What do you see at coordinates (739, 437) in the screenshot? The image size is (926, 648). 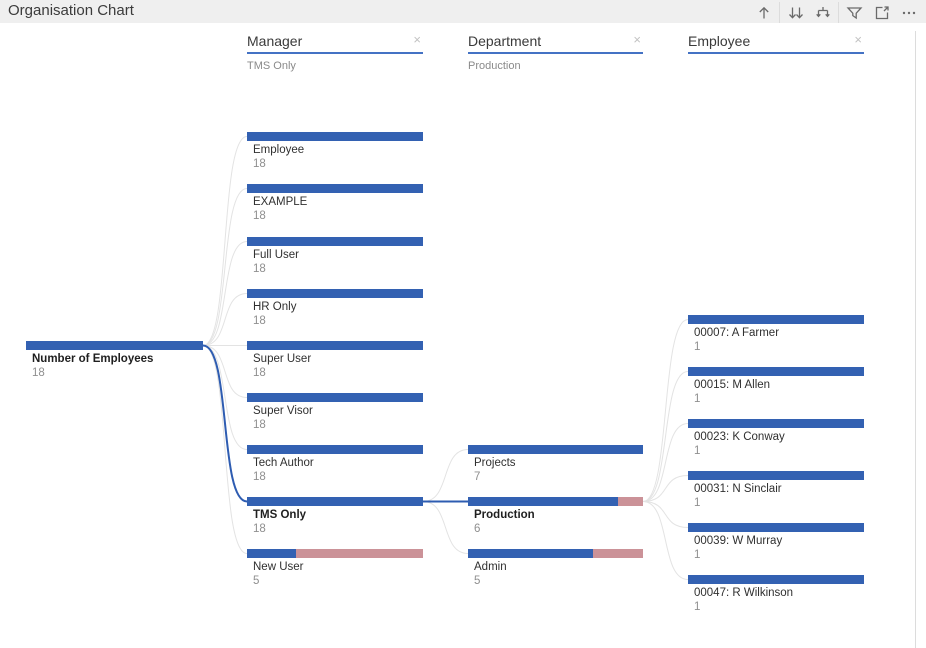 I see `node-label: 00023: K Conway` at bounding box center [739, 437].